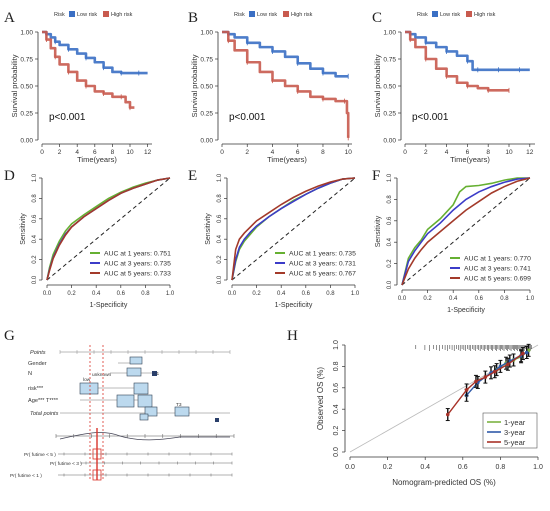  What do you see at coordinates (9, 336) in the screenshot?
I see `panel-letter-g: G` at bounding box center [9, 336].